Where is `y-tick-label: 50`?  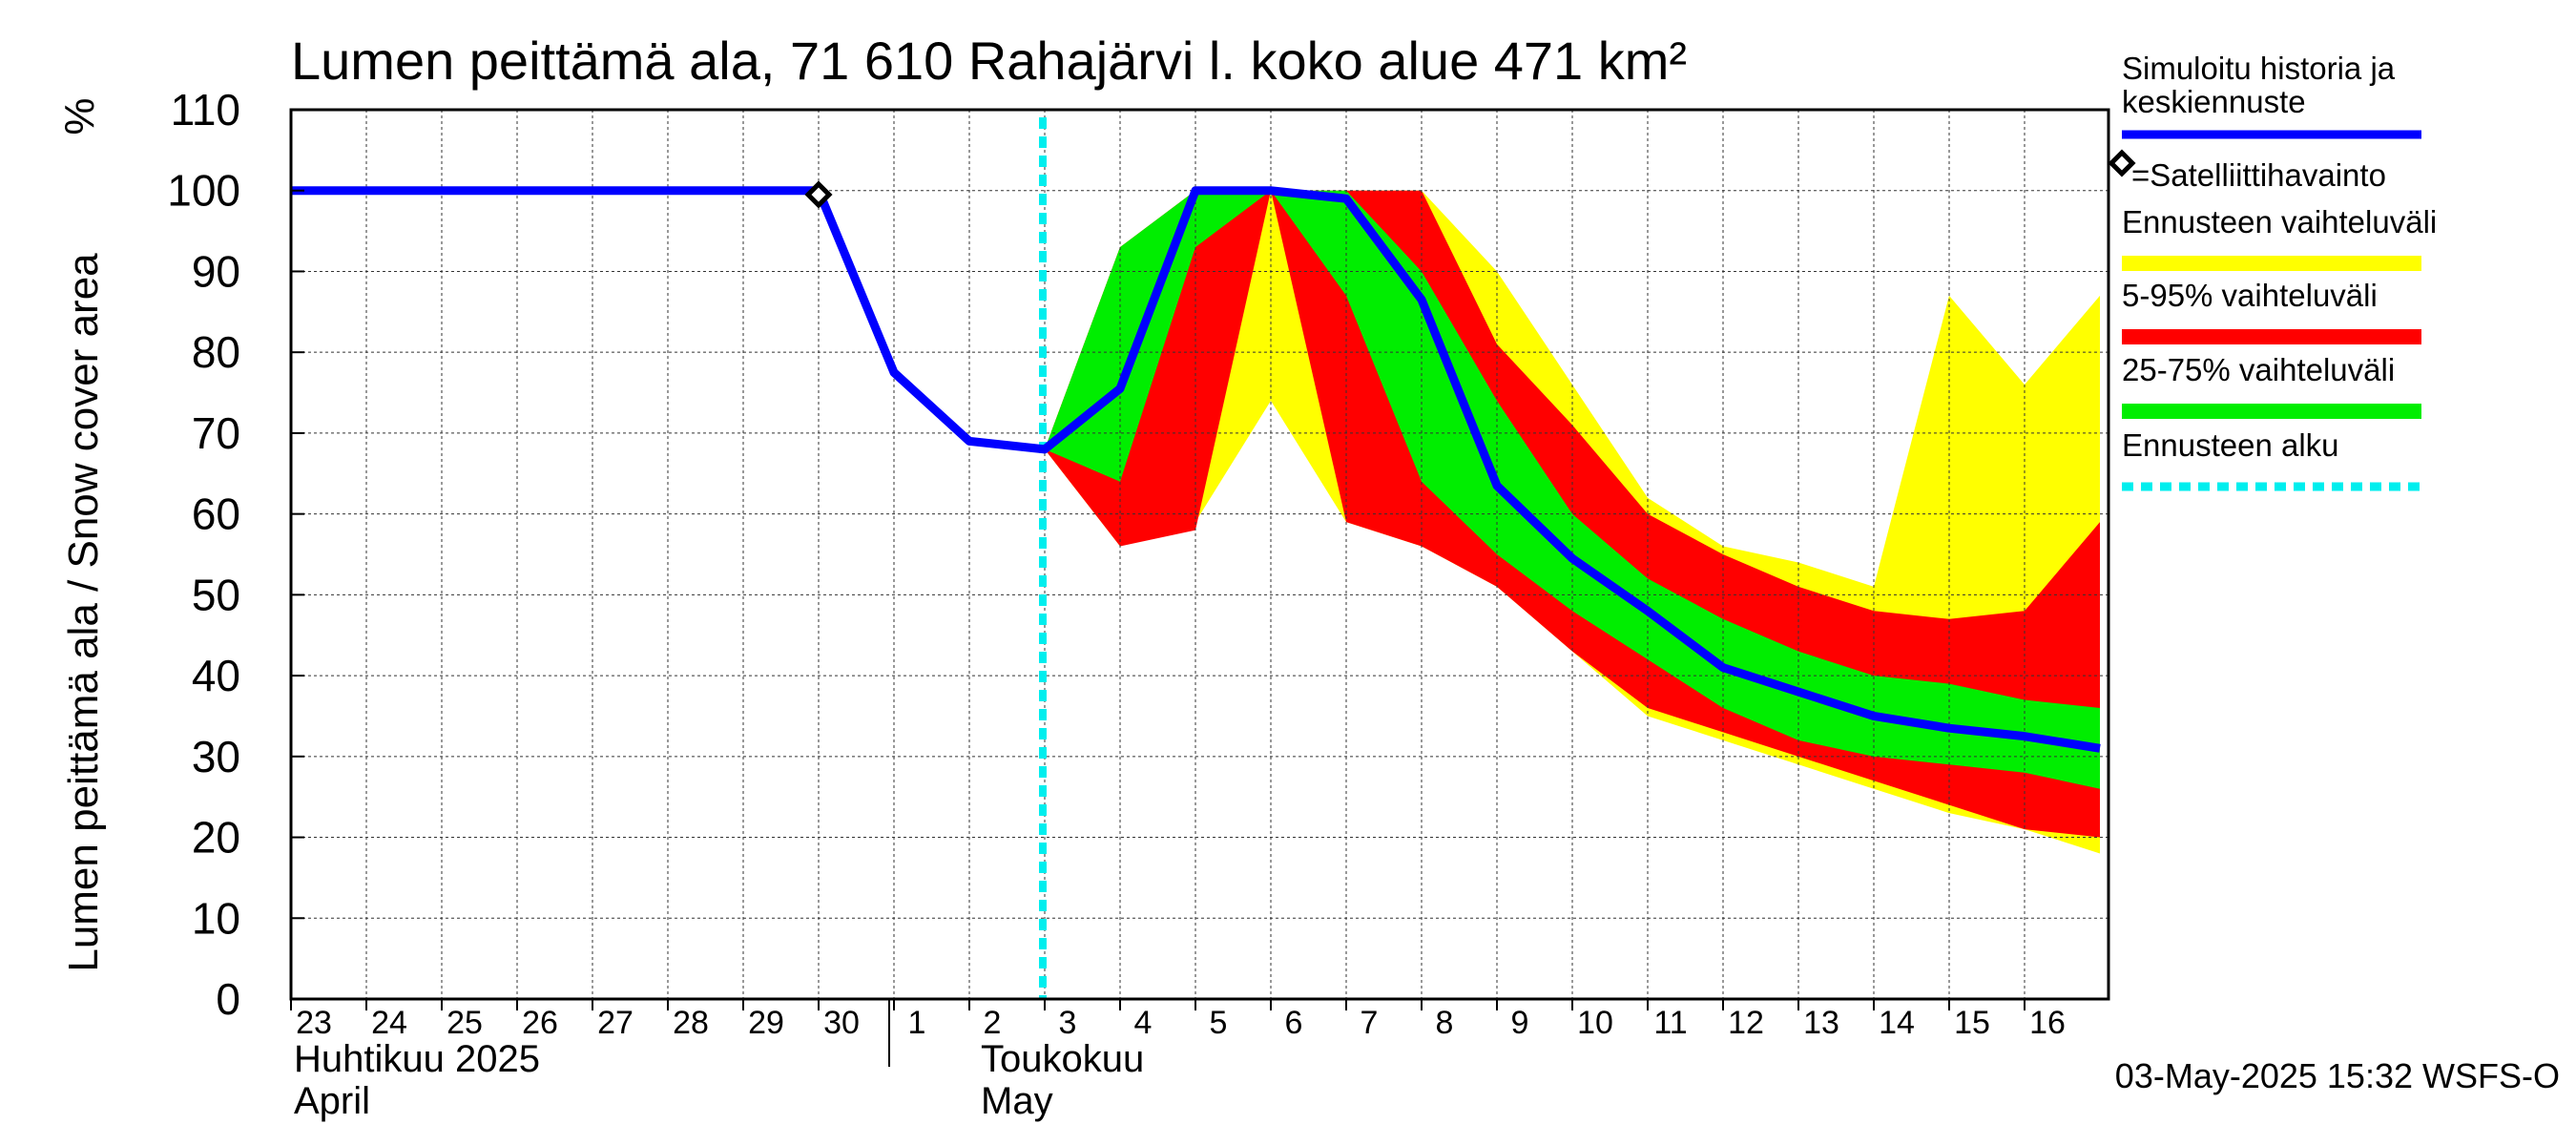
y-tick-label: 50 is located at coordinates (216, 594).